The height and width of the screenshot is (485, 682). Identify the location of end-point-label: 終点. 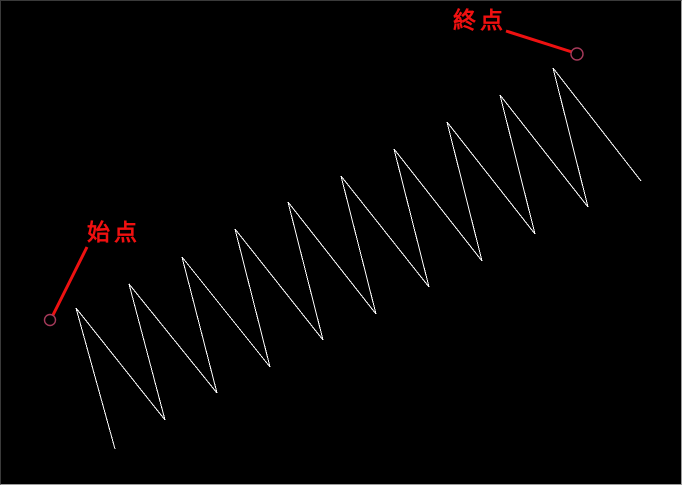
(480, 21).